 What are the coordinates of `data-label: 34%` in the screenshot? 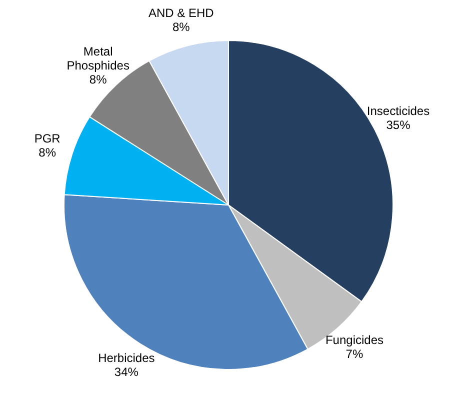 It's located at (126, 372).